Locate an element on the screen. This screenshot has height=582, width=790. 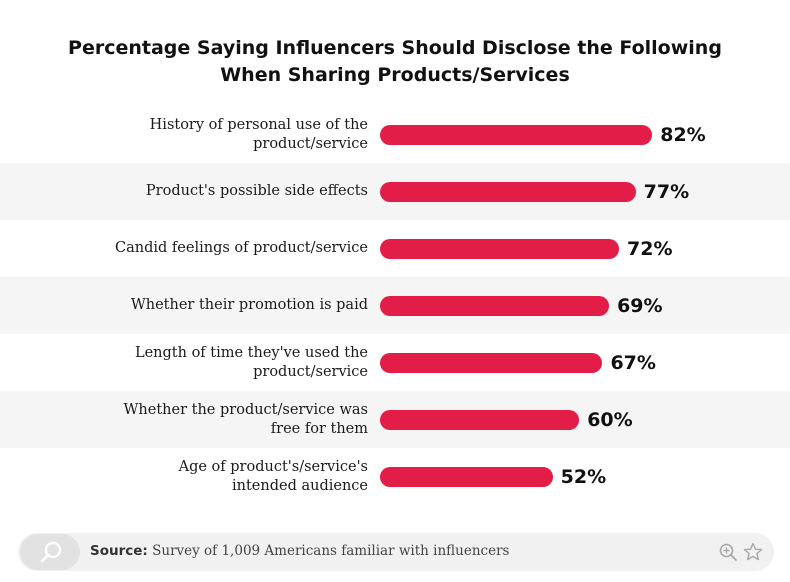
data-label: 77% is located at coordinates (666, 191).